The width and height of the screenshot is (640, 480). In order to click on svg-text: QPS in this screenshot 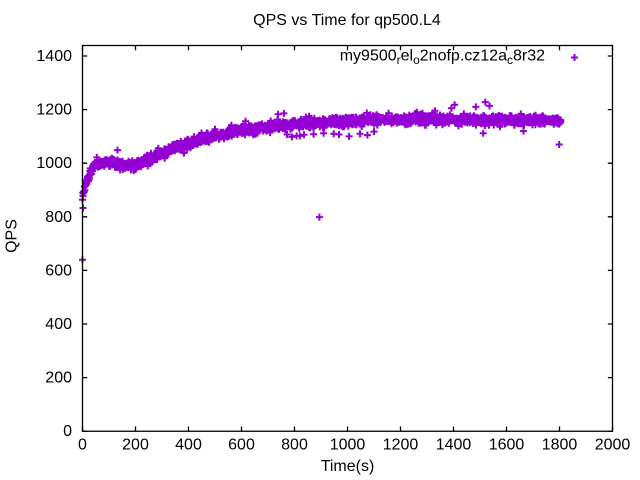, I will do `click(12, 236)`.